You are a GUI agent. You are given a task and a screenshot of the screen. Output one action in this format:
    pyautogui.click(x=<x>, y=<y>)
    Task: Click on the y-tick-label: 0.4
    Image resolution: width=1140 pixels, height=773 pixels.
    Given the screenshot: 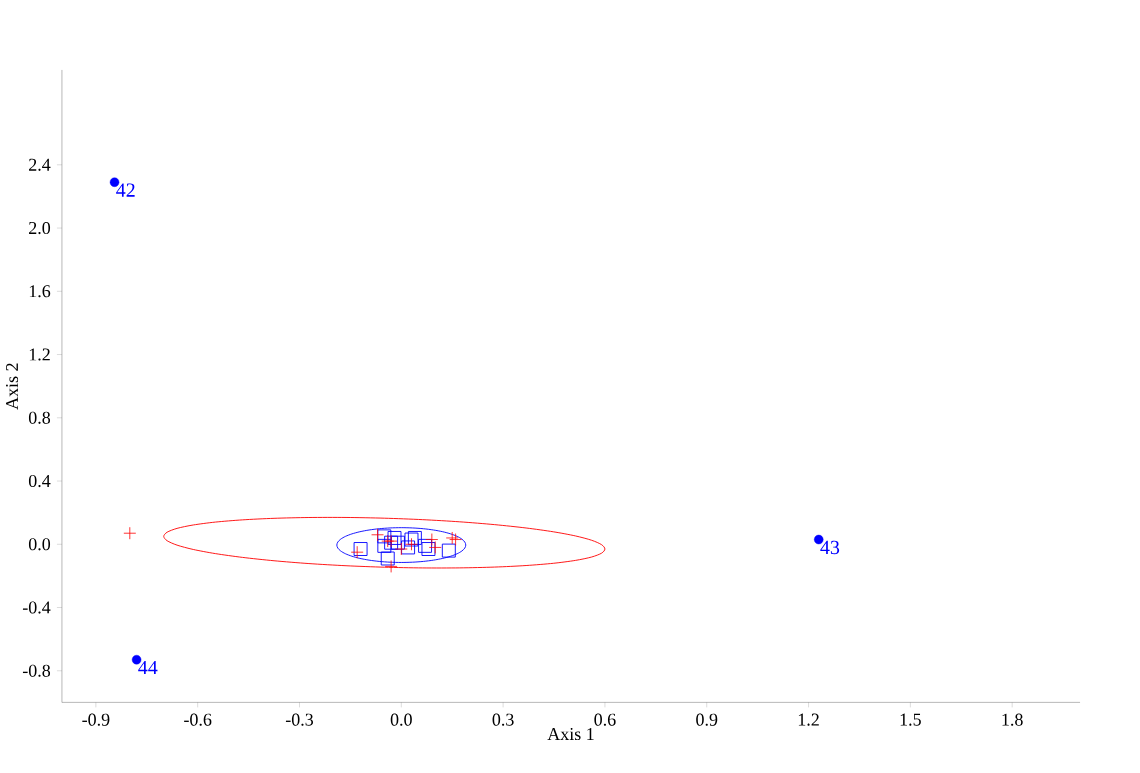 What is the action you would take?
    pyautogui.click(x=39, y=480)
    